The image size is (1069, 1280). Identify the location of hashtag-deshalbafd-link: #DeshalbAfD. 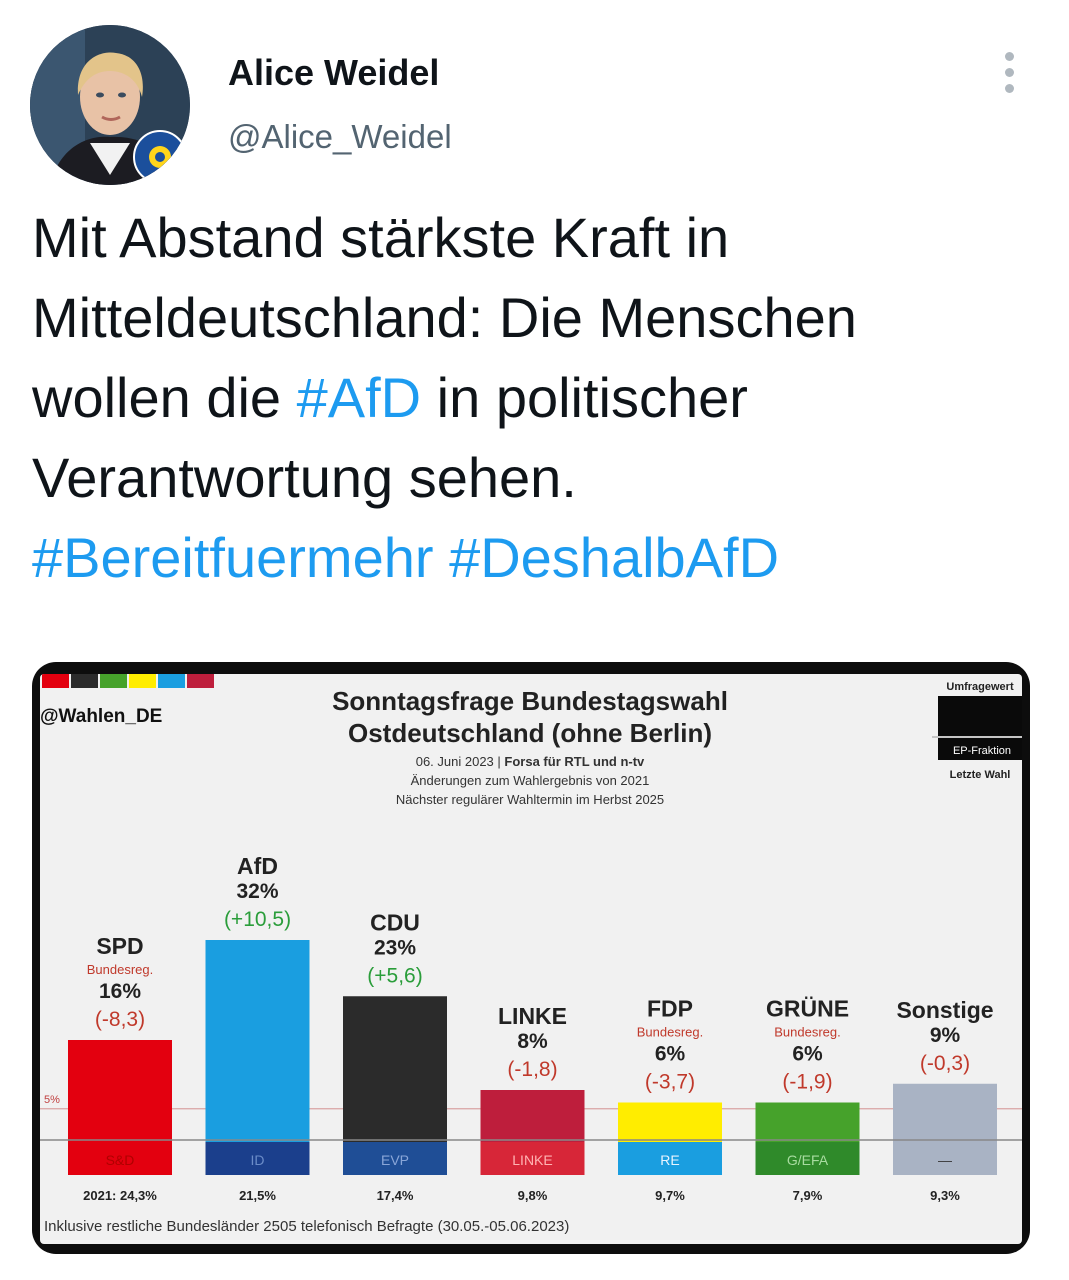
(614, 557).